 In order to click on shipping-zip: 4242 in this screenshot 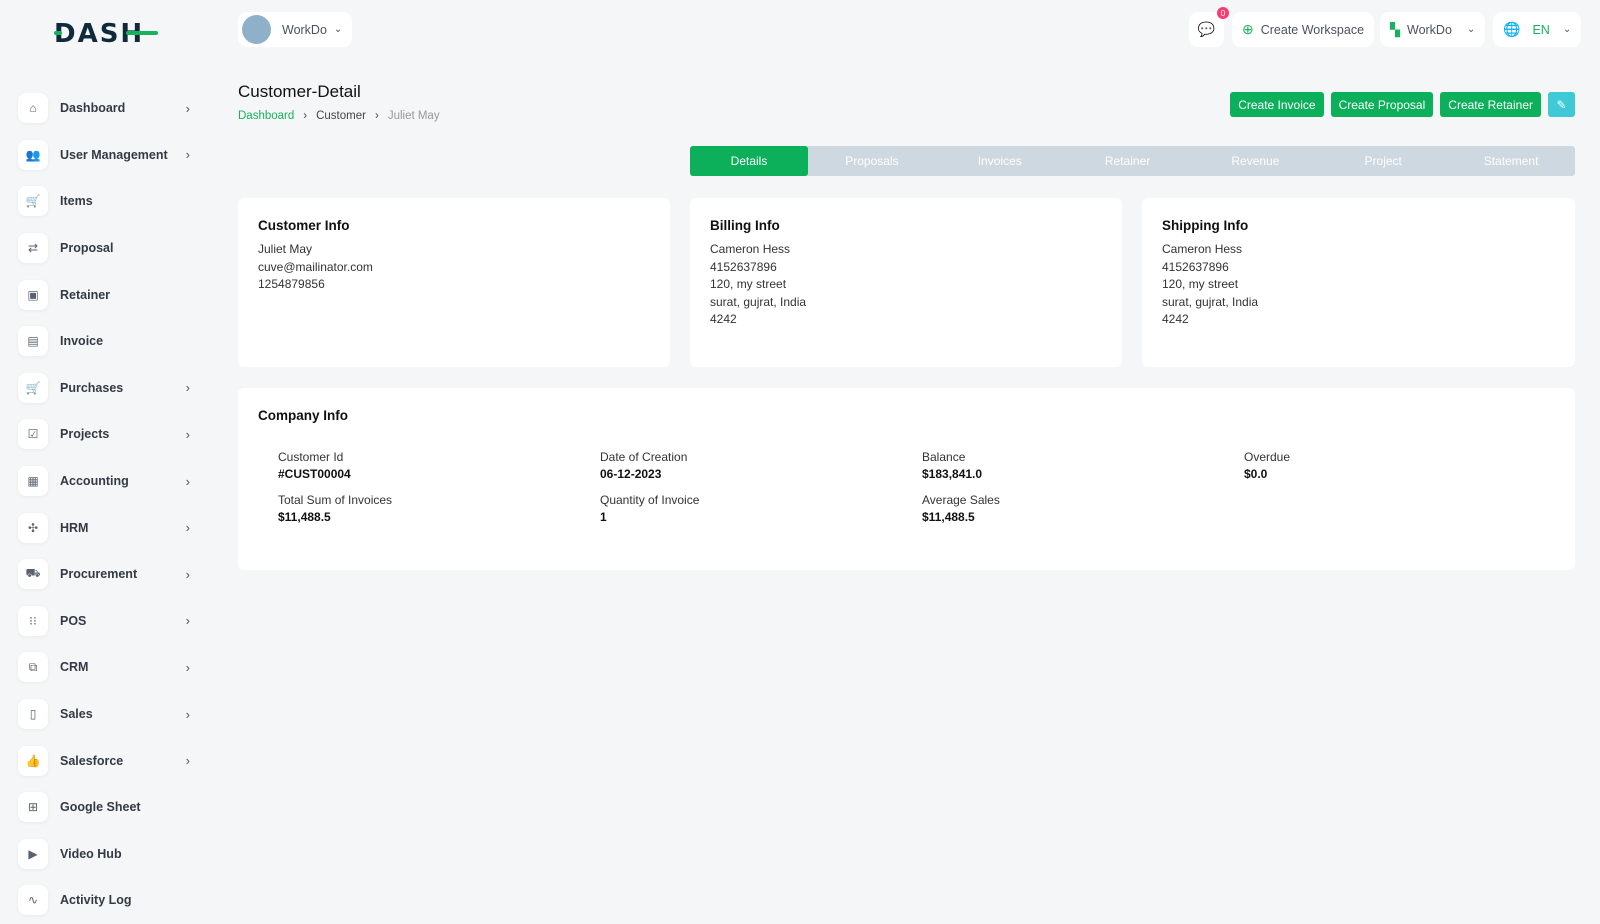, I will do `click(1175, 319)`.